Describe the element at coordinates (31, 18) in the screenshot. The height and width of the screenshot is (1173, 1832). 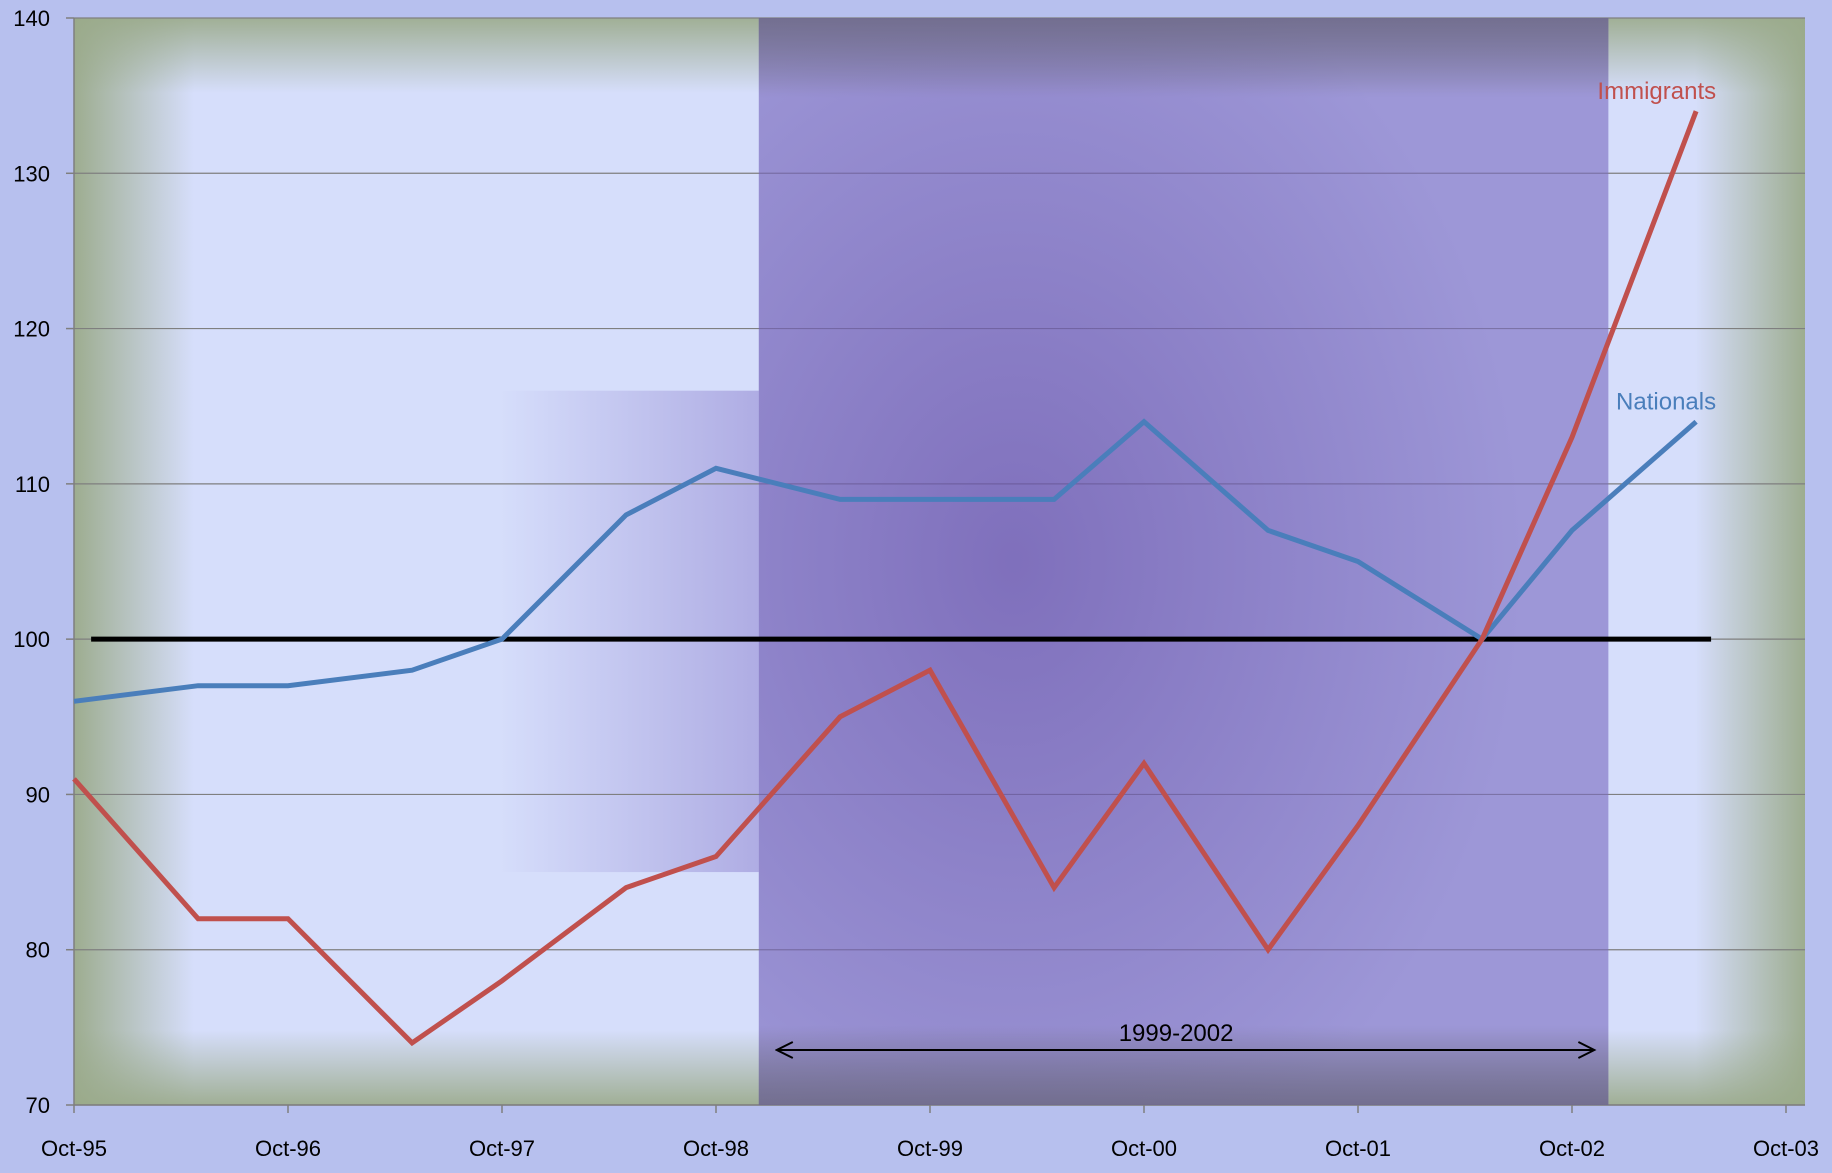
I see `y-tick-label: 140` at that location.